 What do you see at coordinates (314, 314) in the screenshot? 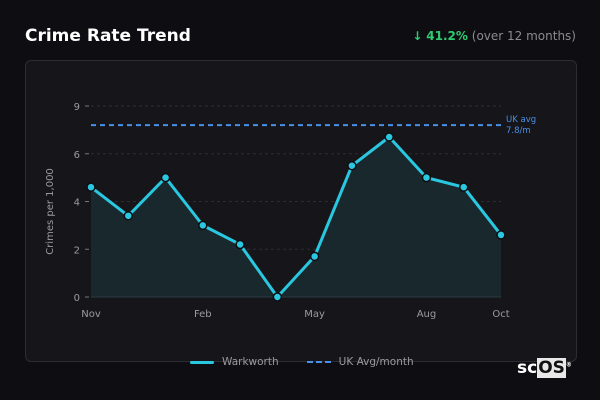
I see `x-tick-label: May` at bounding box center [314, 314].